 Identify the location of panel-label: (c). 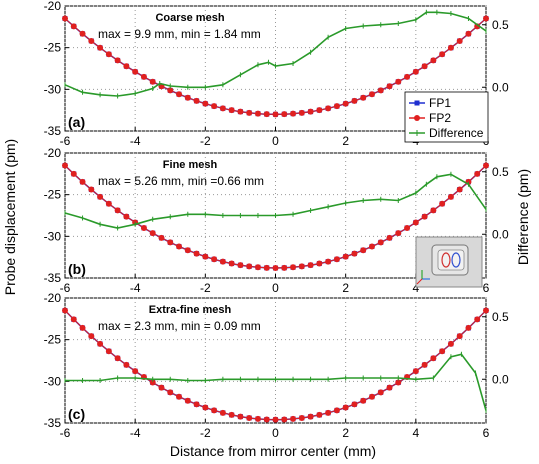
(76, 414).